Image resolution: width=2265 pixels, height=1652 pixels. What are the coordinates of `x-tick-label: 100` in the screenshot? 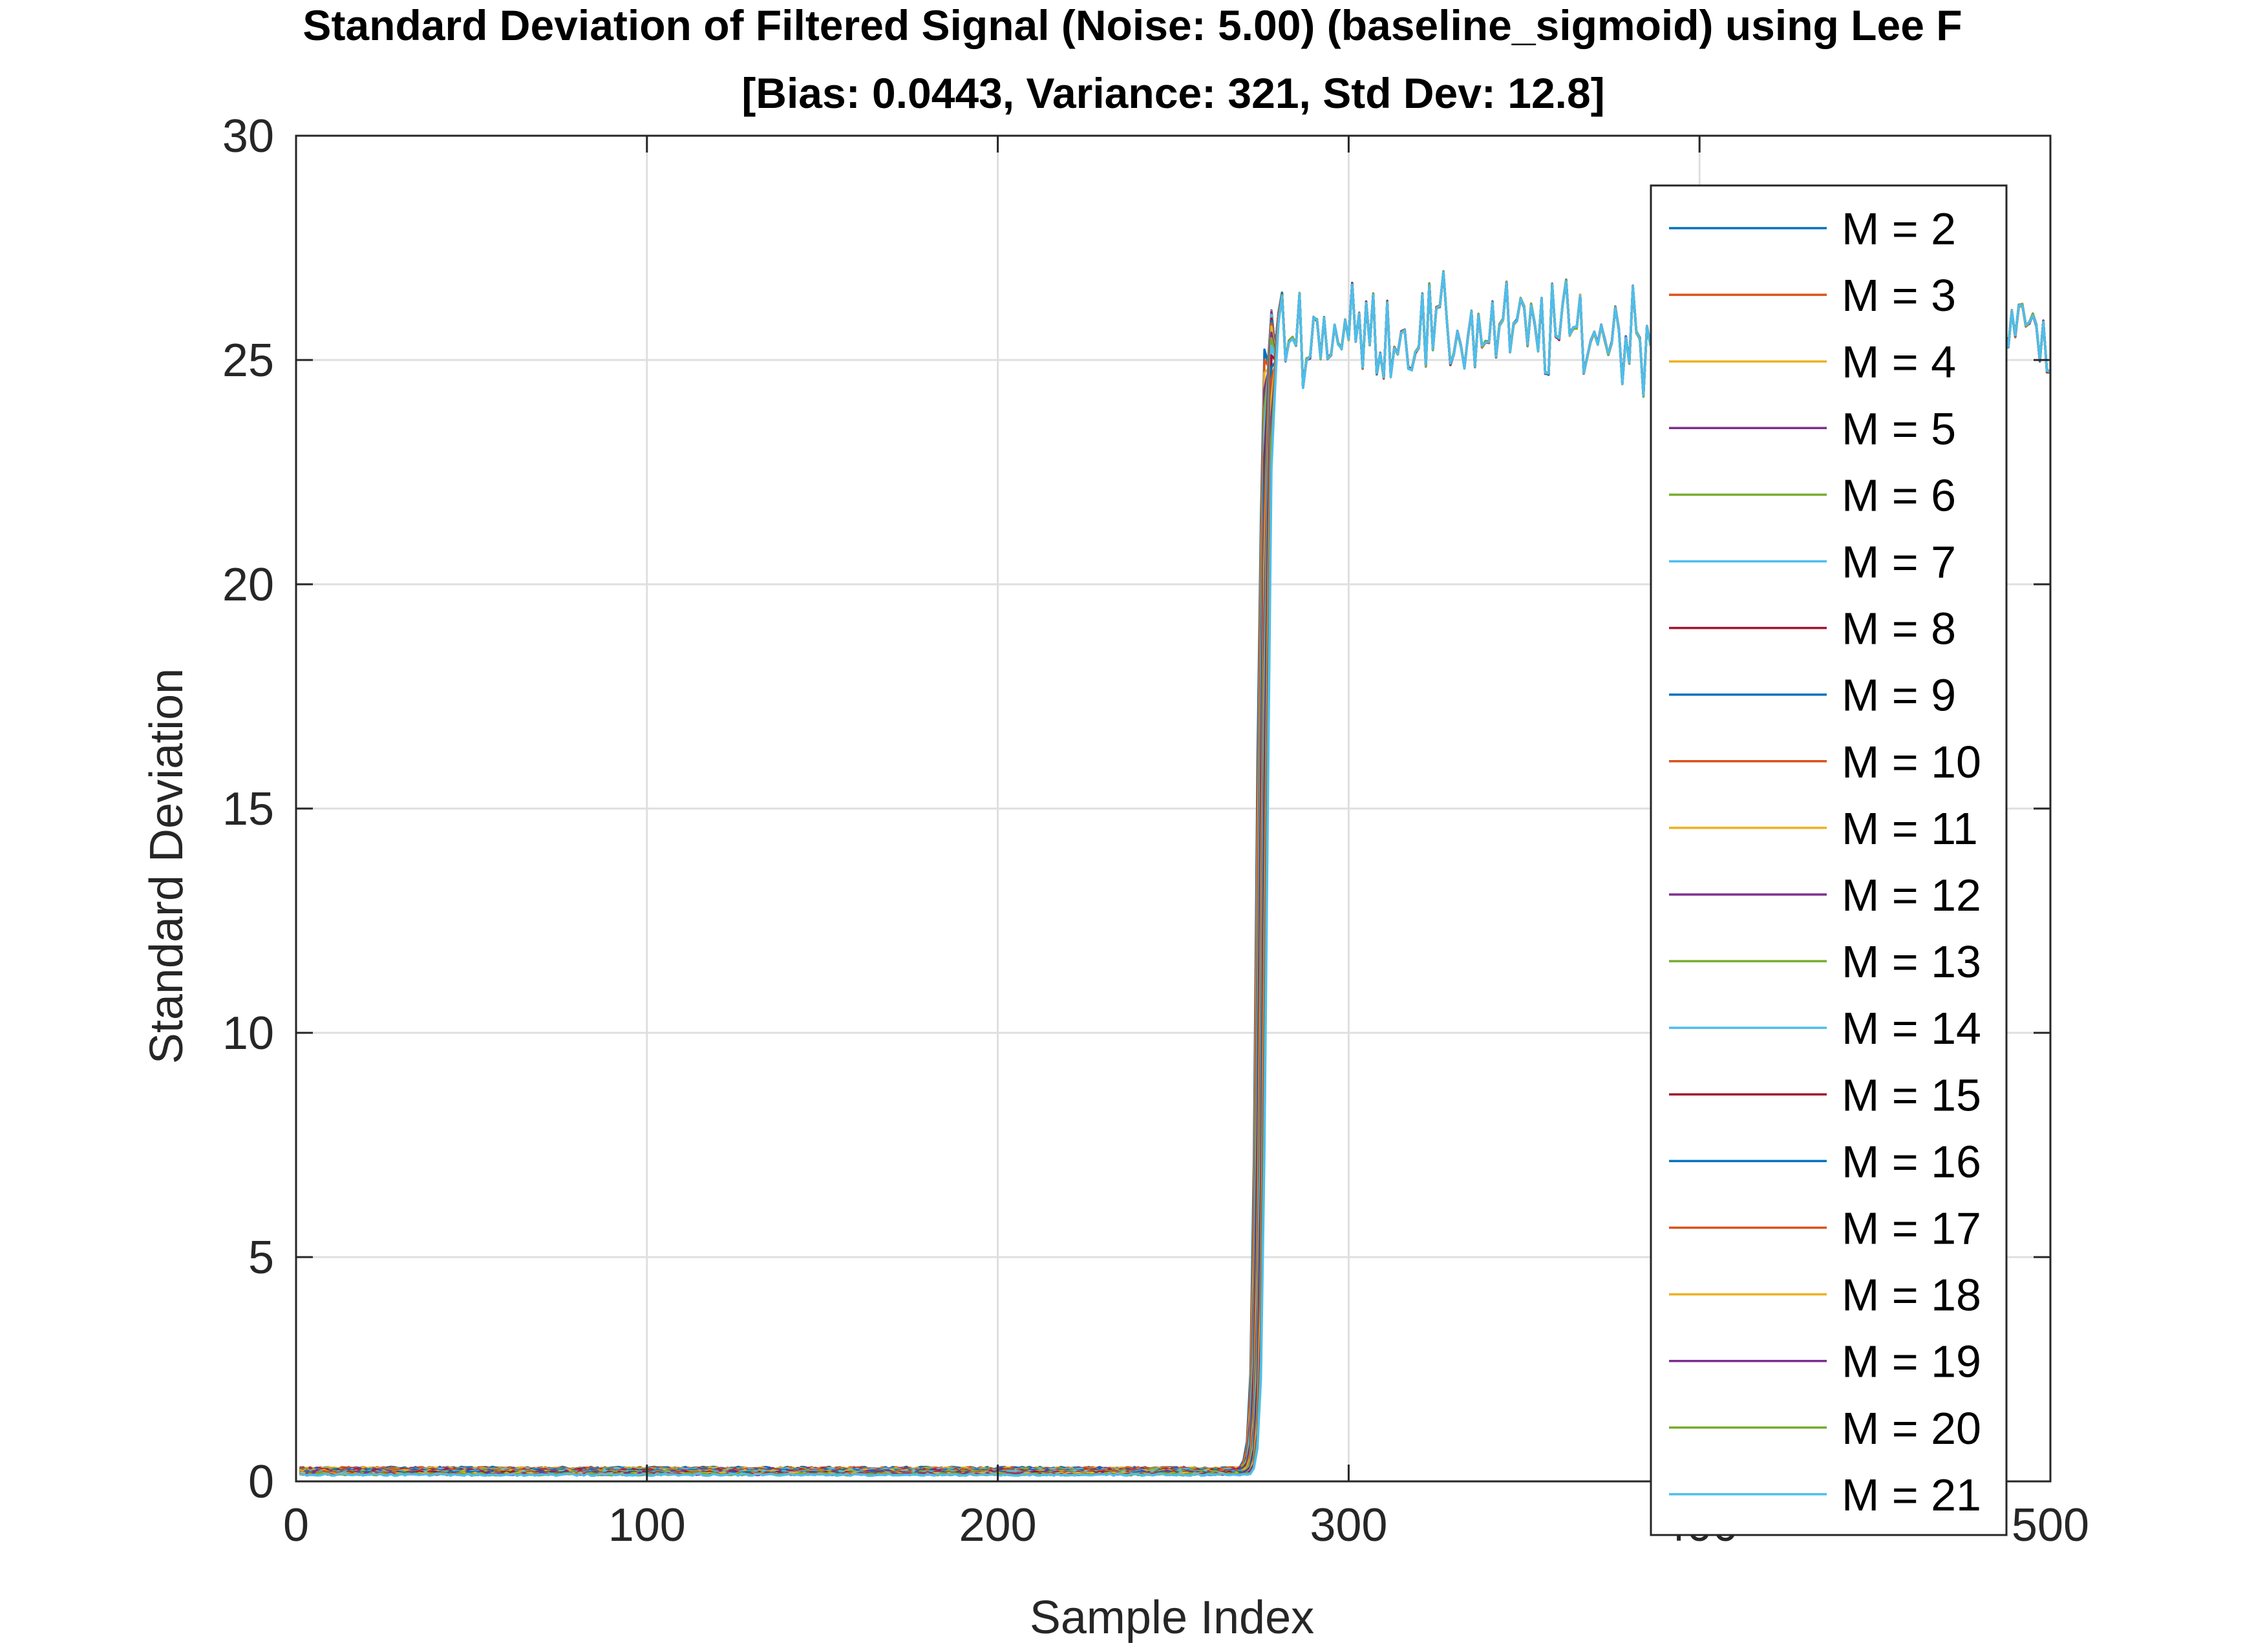 It's located at (647, 1525).